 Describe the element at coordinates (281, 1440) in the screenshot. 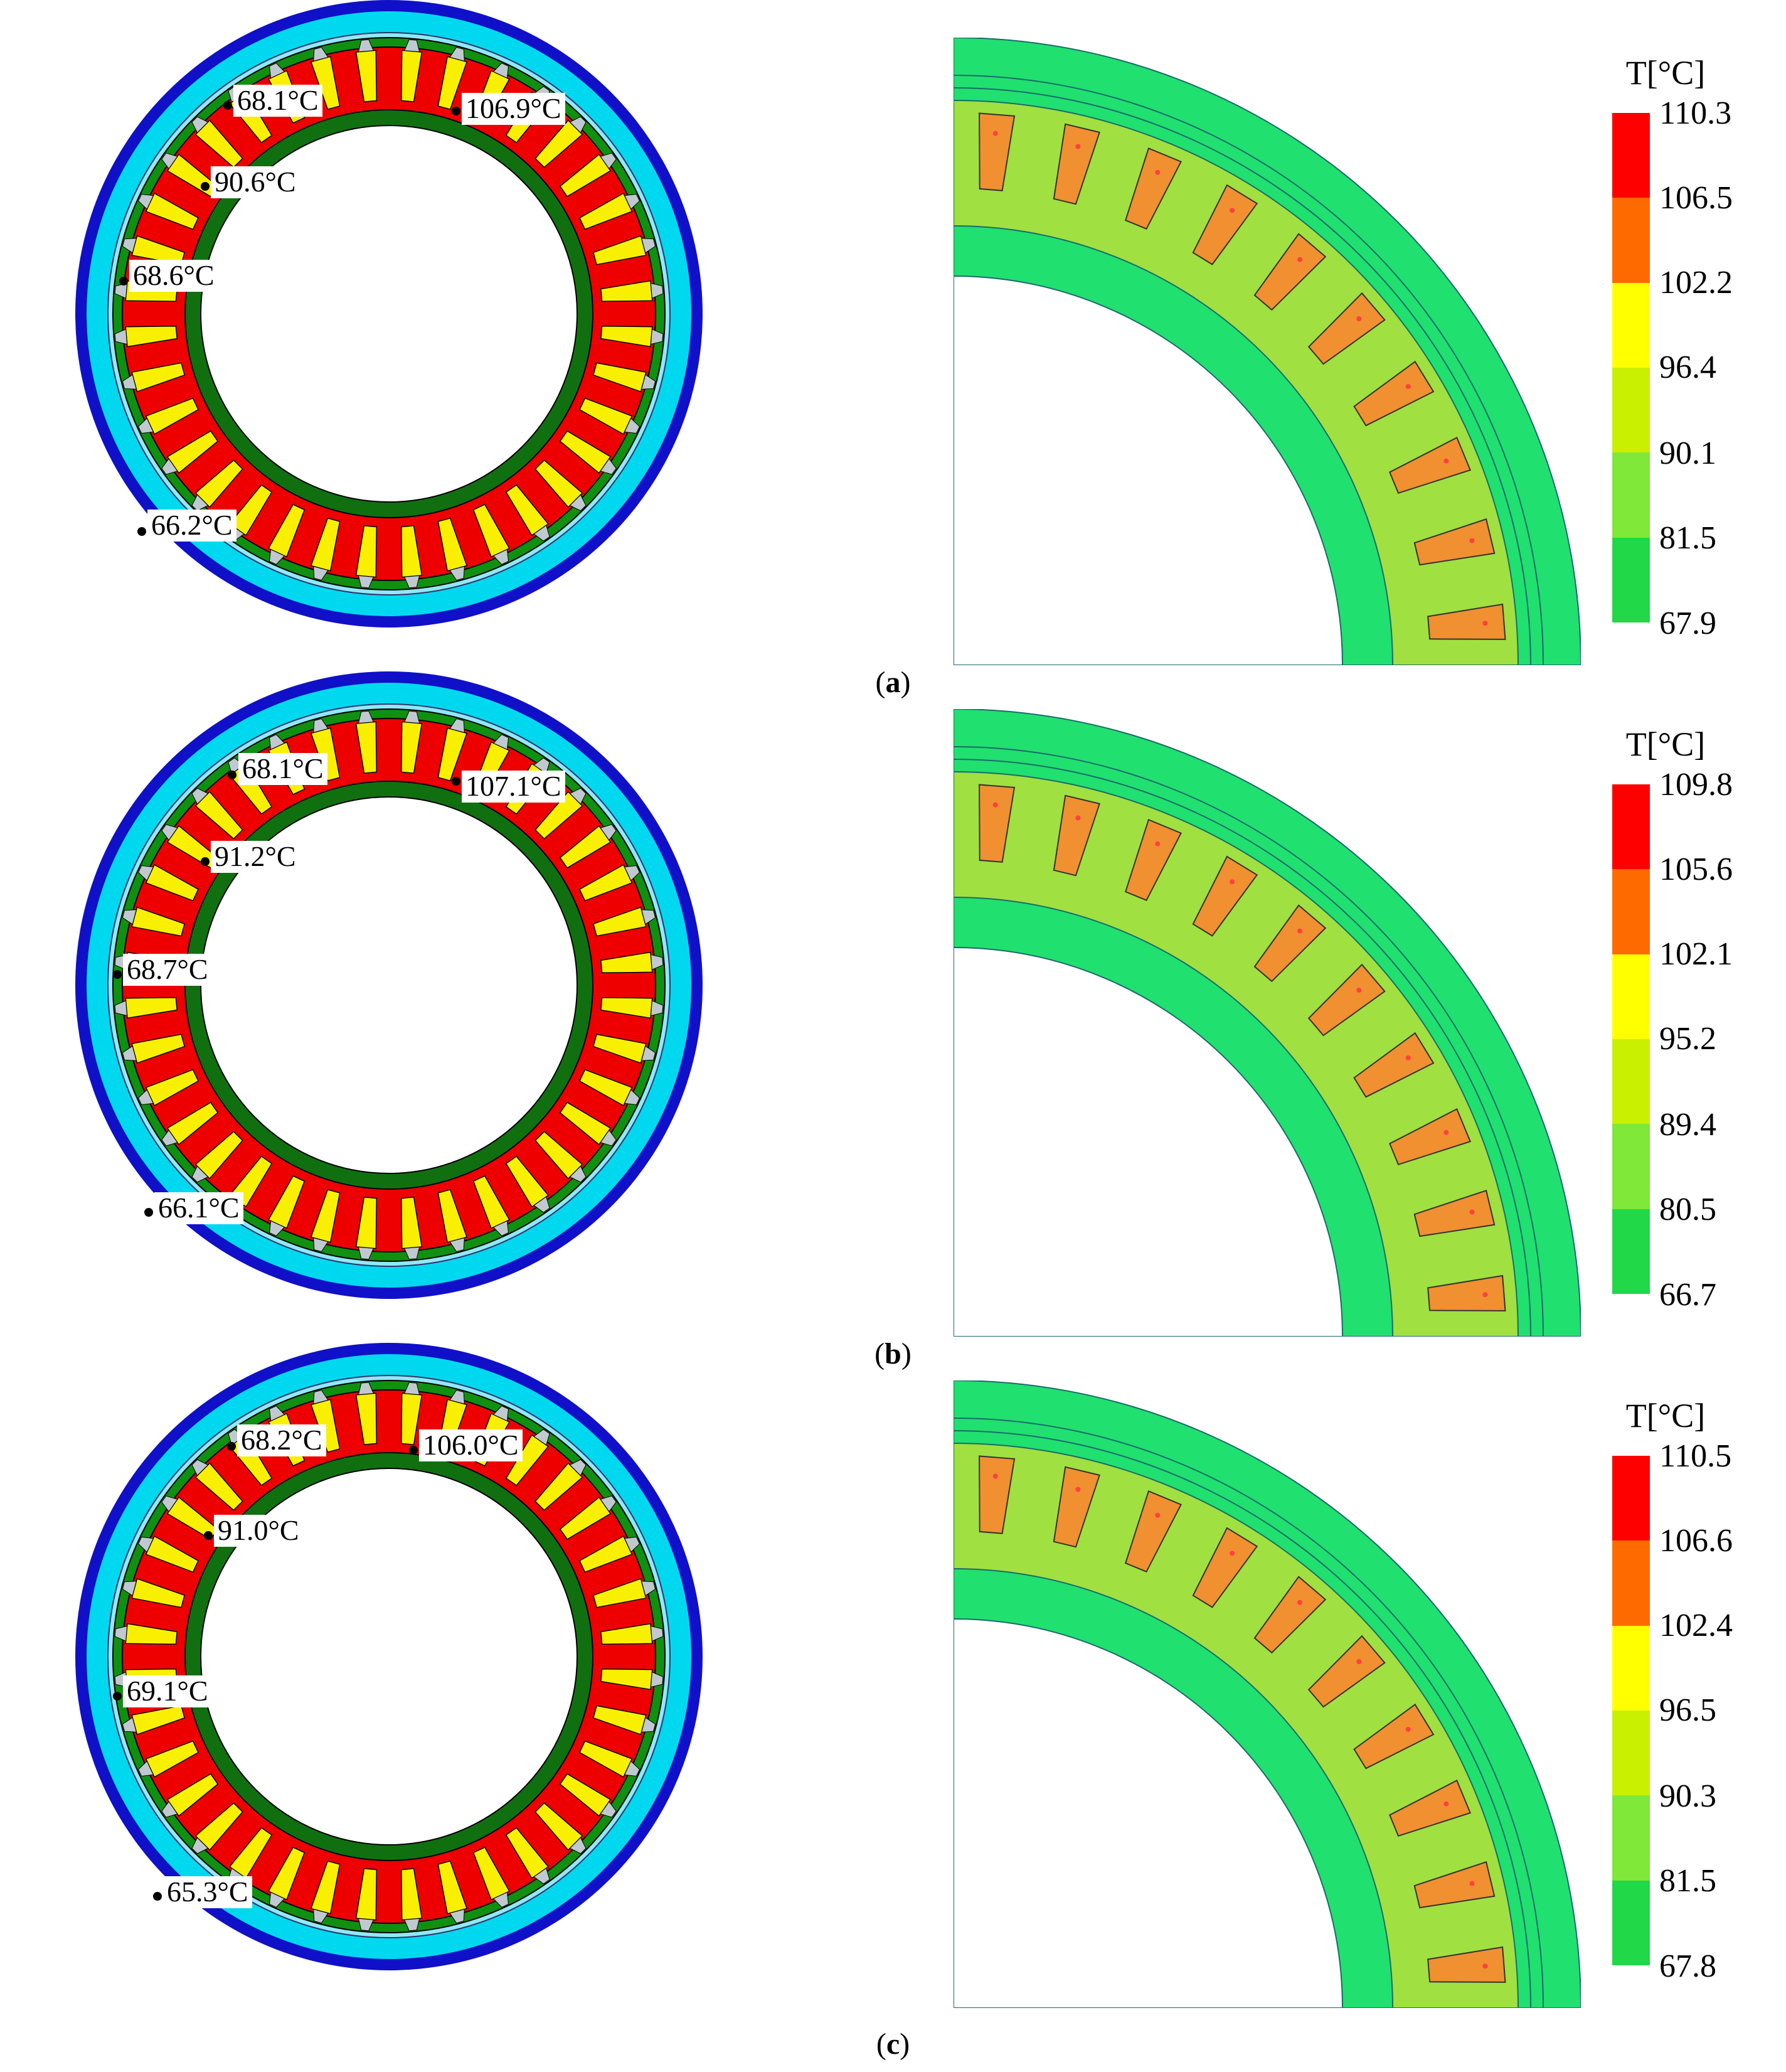

I see `temperature-label: 68.2°C` at that location.